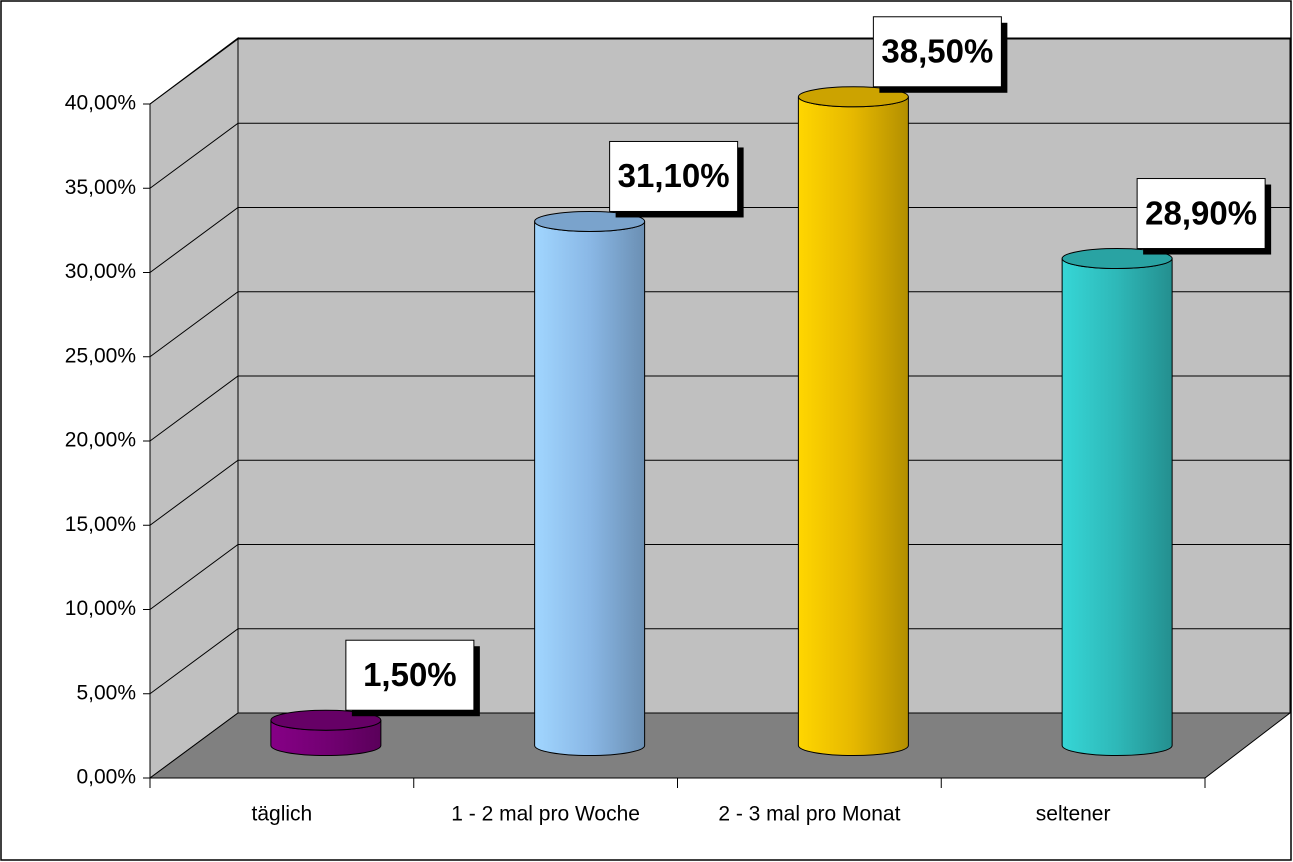  I want to click on x-tick-label: 1 - 2 mal pro Woche, so click(545, 814).